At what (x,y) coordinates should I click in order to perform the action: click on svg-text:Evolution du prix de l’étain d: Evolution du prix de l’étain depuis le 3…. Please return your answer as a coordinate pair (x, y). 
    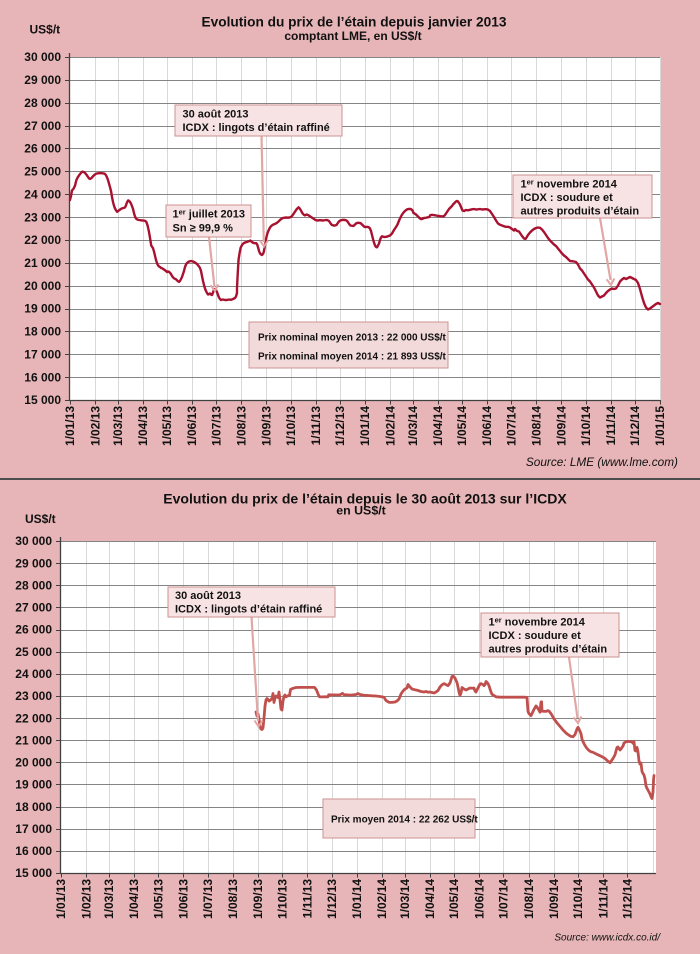
    Looking at the image, I should click on (365, 499).